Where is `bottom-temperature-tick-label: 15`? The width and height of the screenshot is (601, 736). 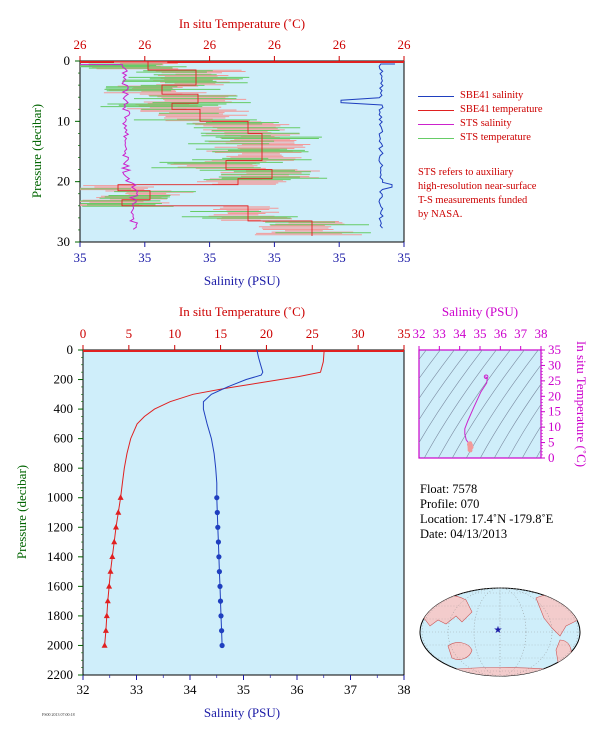 bottom-temperature-tick-label: 15 is located at coordinates (220, 333).